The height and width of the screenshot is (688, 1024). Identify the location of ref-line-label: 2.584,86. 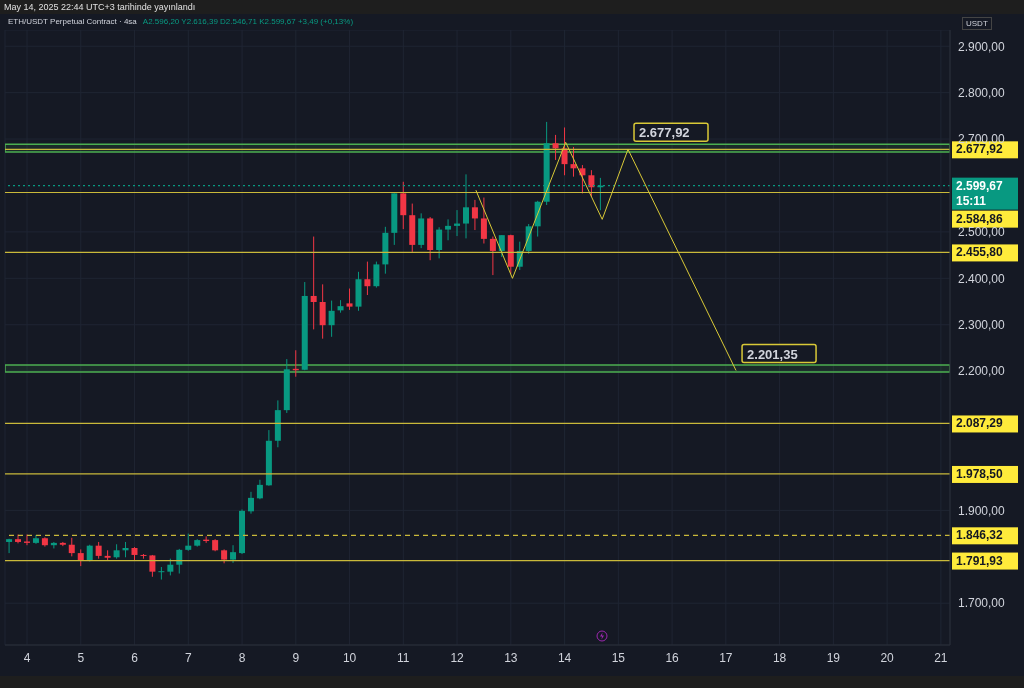
(980, 218).